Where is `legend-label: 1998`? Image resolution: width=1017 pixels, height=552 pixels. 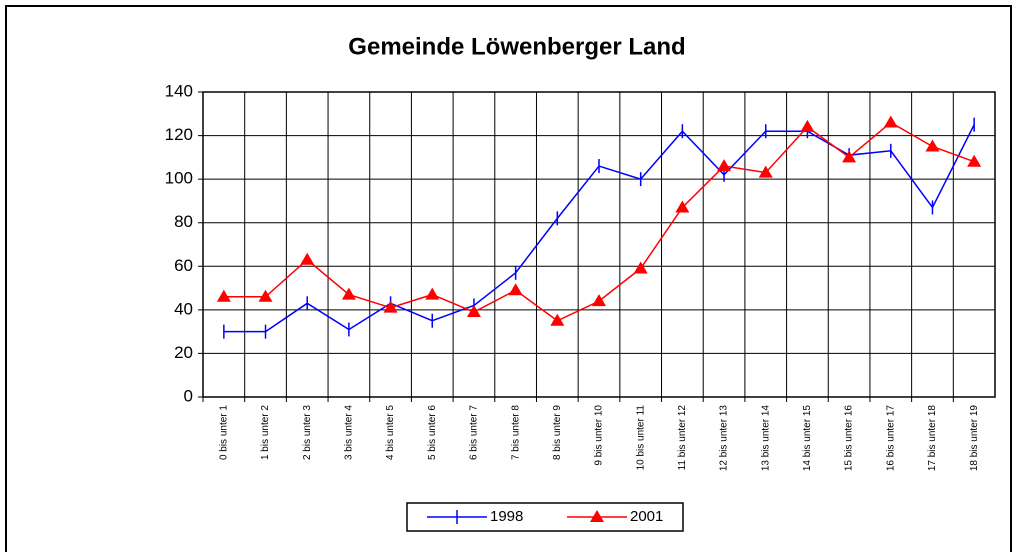 legend-label: 1998 is located at coordinates (506, 516).